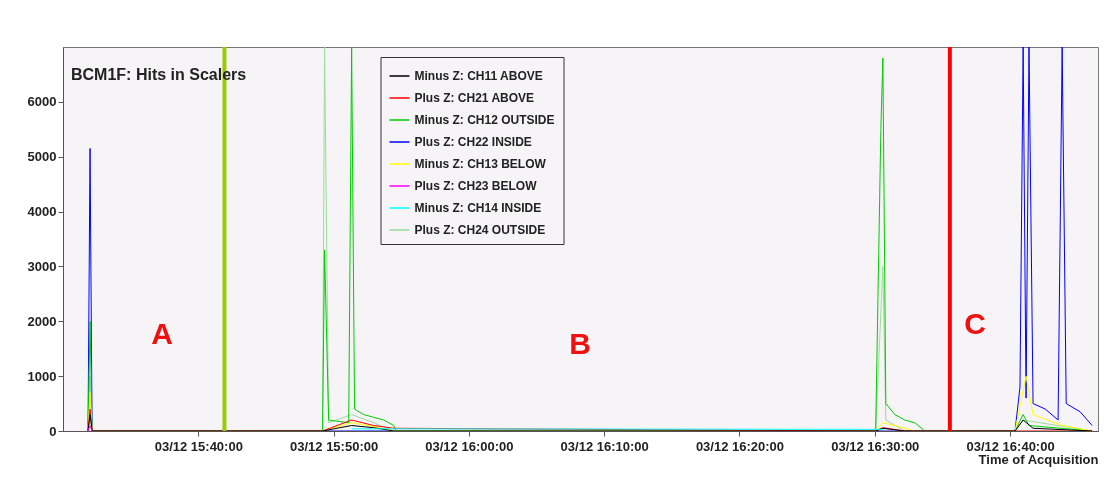  What do you see at coordinates (1010, 446) in the screenshot?
I see `x-tick-label: 03/12 16:40:00` at bounding box center [1010, 446].